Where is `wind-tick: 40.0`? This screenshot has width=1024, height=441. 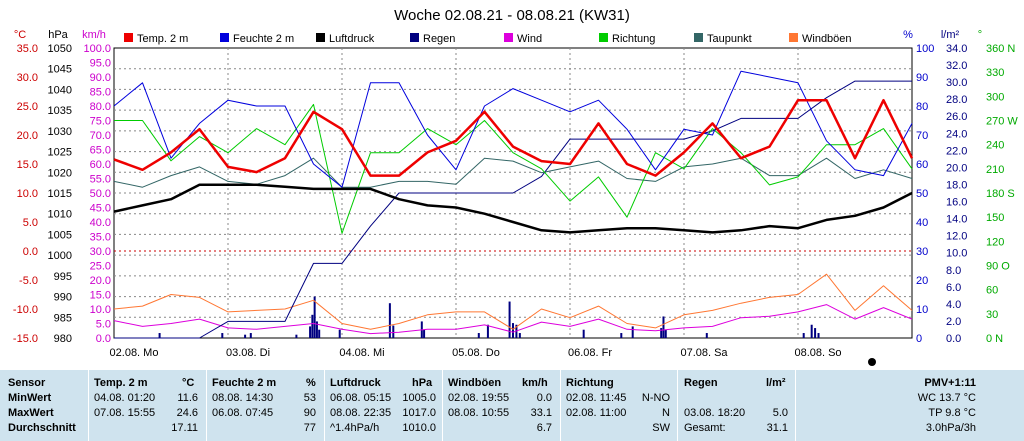 wind-tick: 40.0 is located at coordinates (100, 223).